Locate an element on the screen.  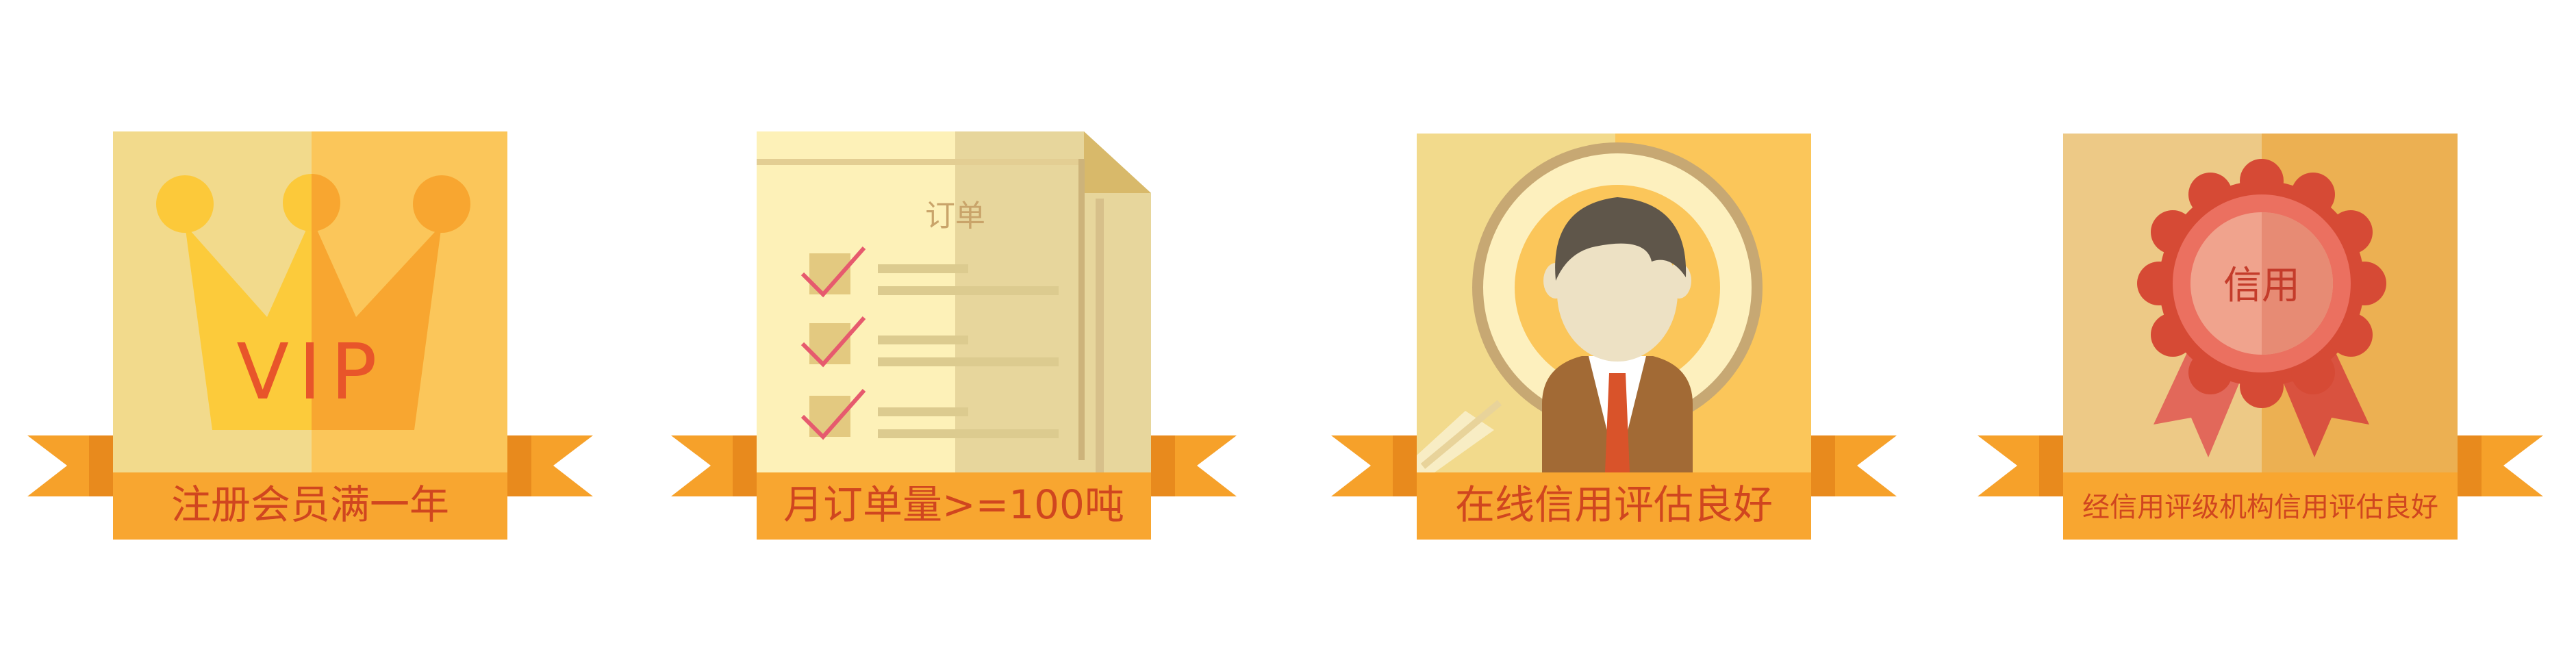
order-doc-title: 订单 is located at coordinates (955, 216).